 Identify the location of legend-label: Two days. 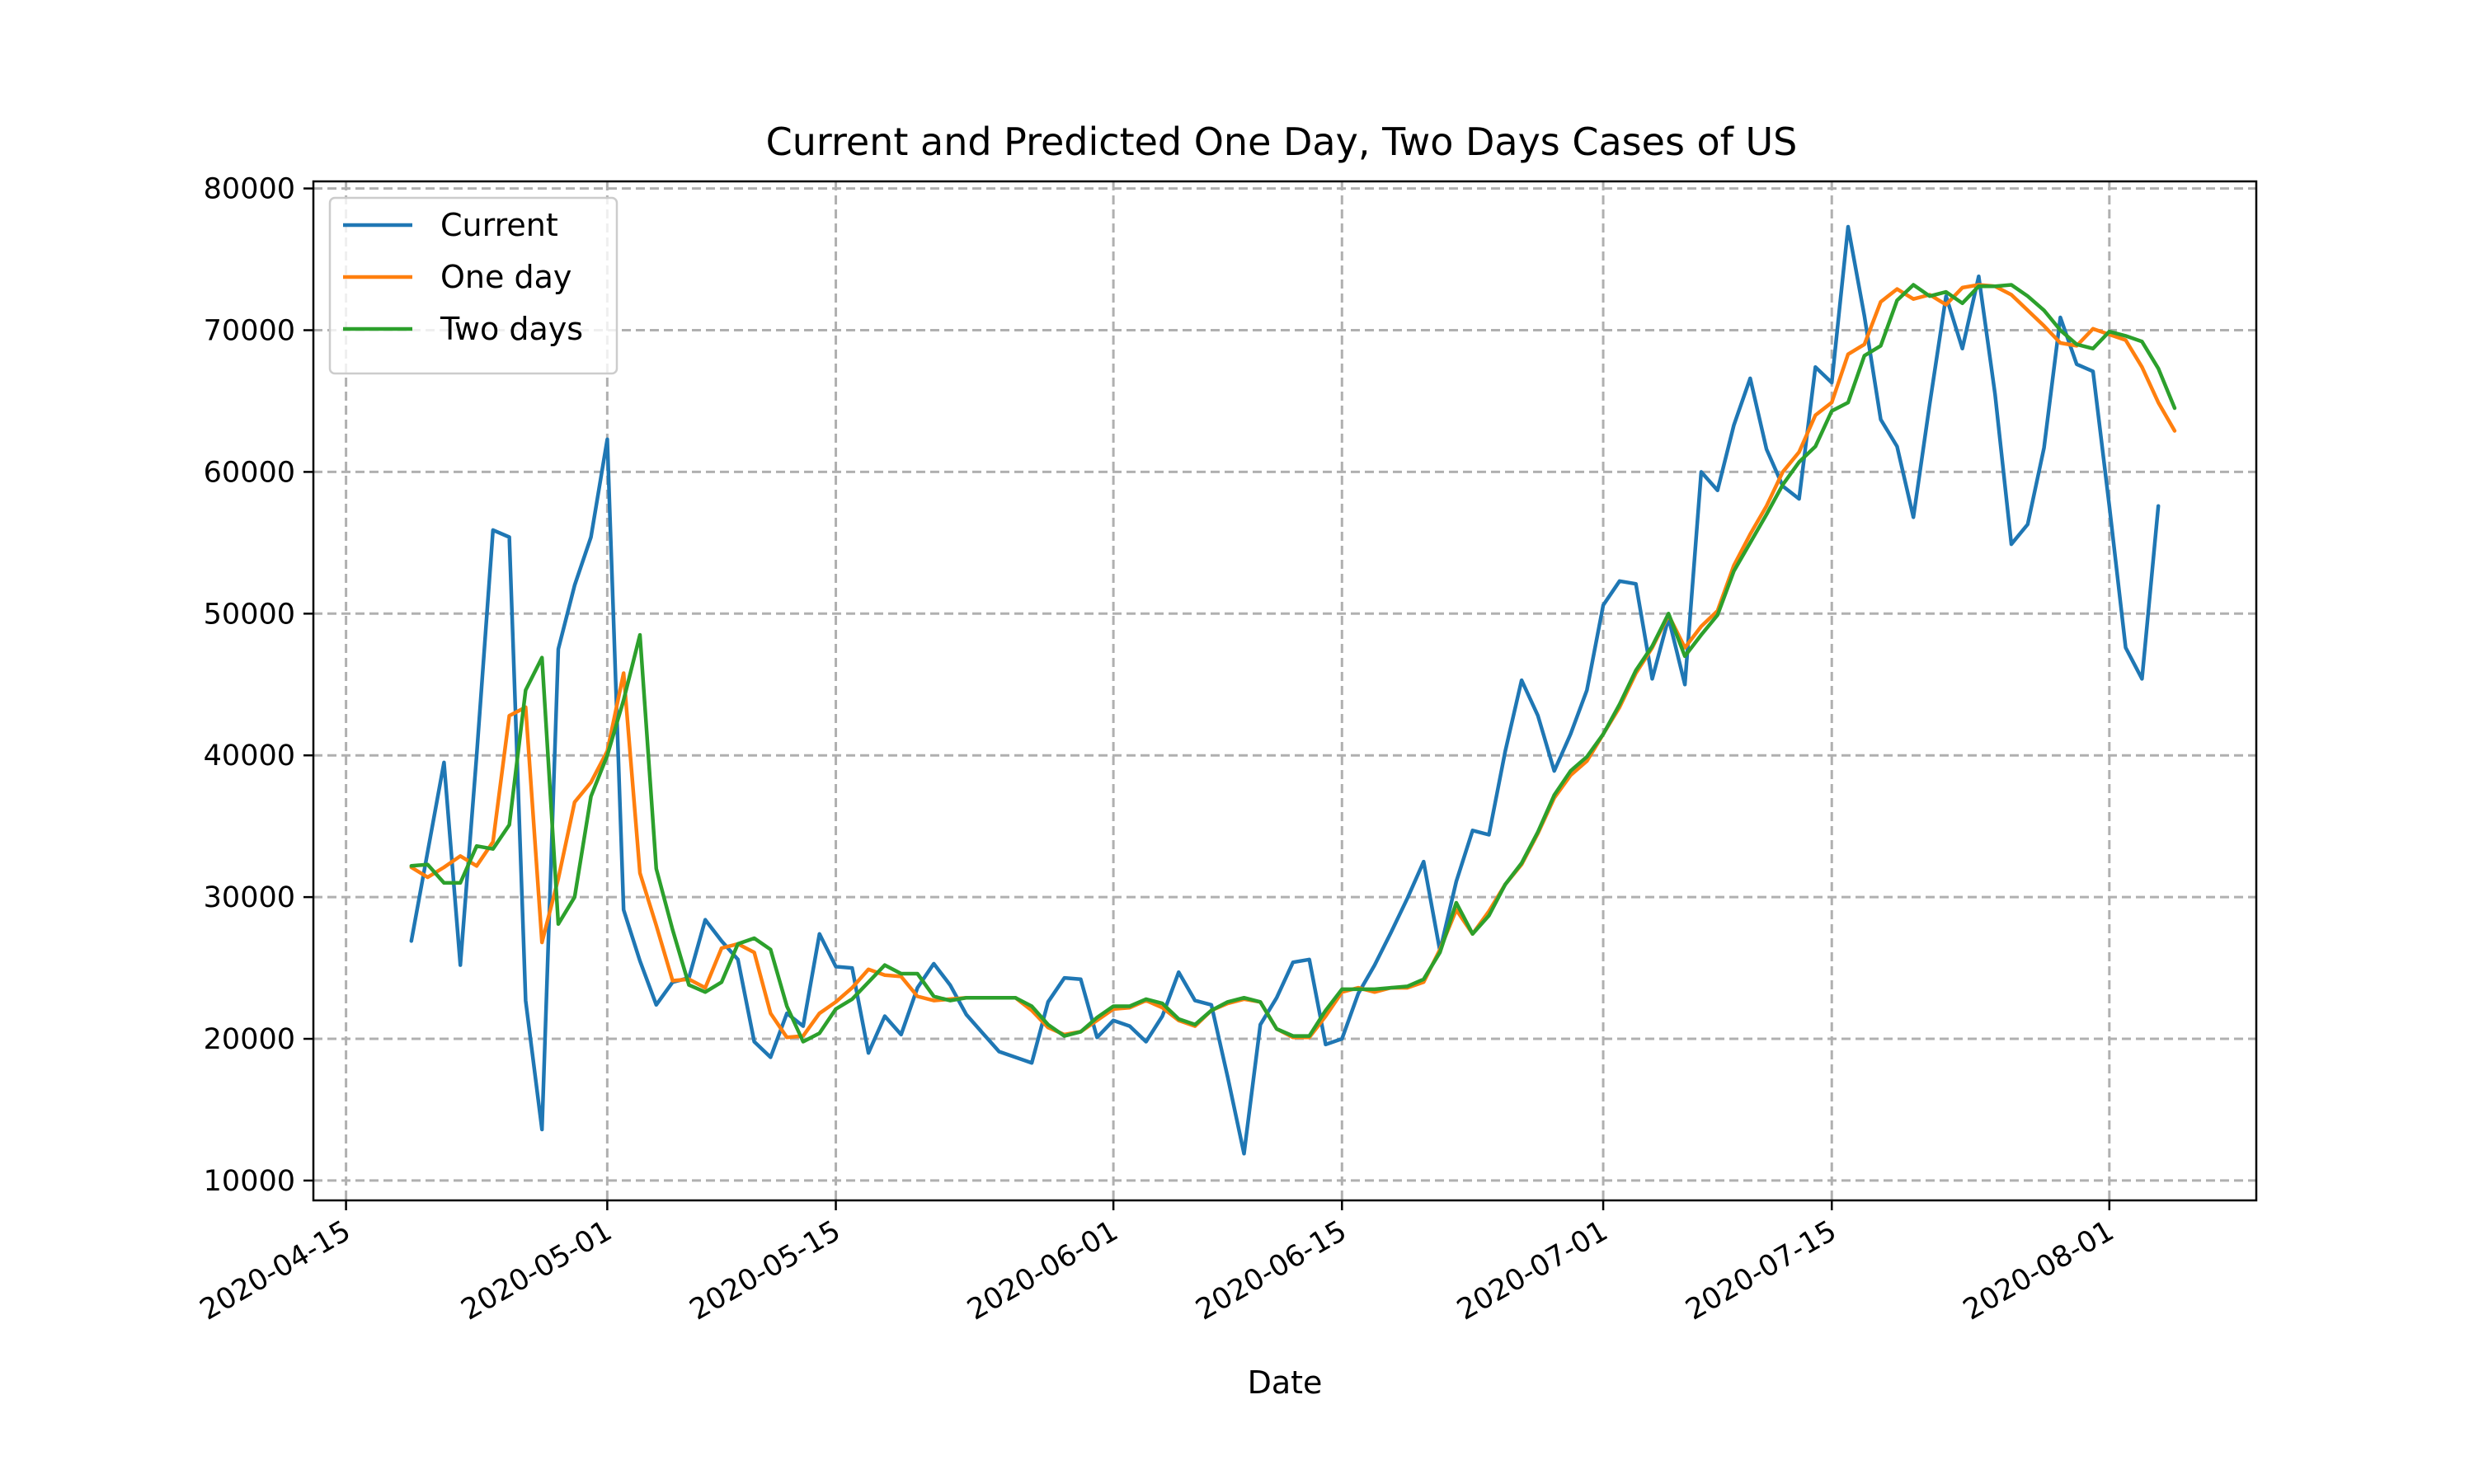
(511, 329).